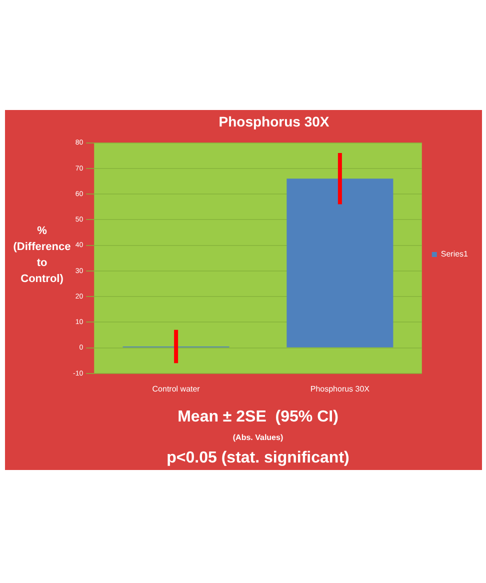 This screenshot has height=583, width=486. Describe the element at coordinates (42, 255) in the screenshot. I see `y-axis-title: % (Difference to Control)` at that location.